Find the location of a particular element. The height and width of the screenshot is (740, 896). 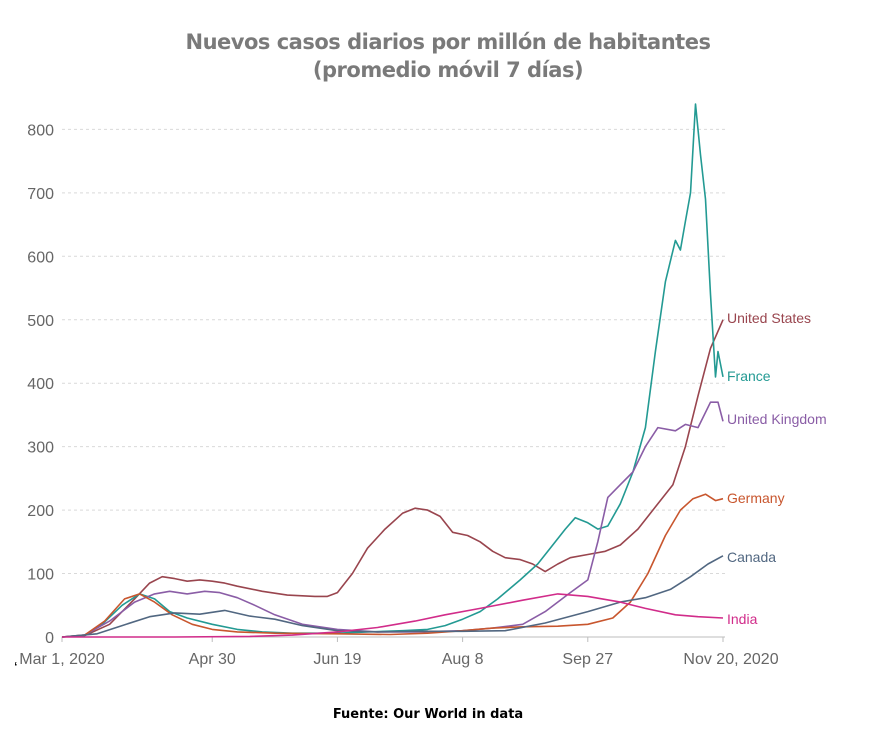

series-label-canada: Canada is located at coordinates (751, 557).